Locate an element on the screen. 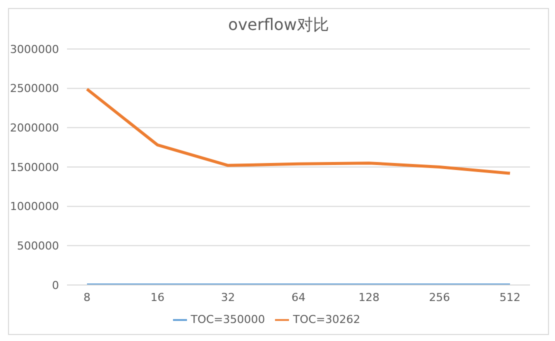  x-tick-label: 64 is located at coordinates (299, 297).